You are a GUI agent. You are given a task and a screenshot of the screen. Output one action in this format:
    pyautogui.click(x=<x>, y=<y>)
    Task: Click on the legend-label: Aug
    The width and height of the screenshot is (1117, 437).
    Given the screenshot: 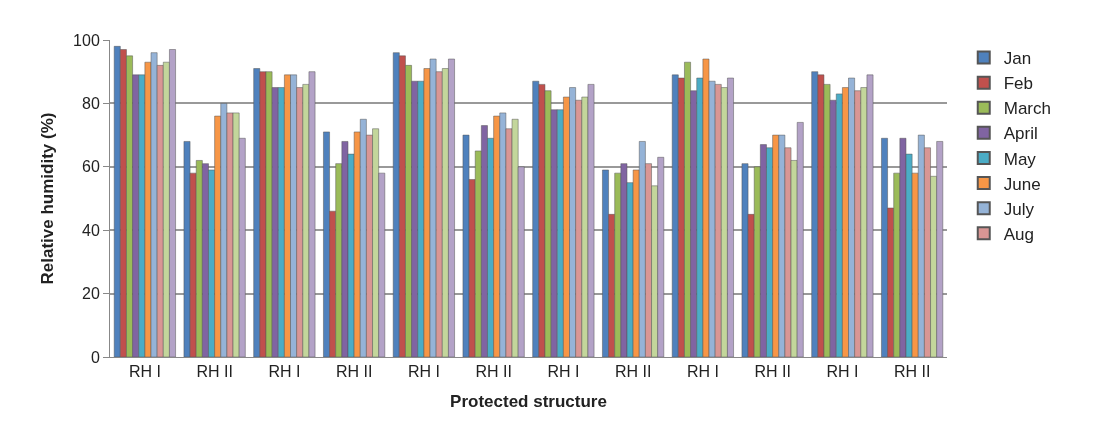 What is the action you would take?
    pyautogui.click(x=1018, y=234)
    